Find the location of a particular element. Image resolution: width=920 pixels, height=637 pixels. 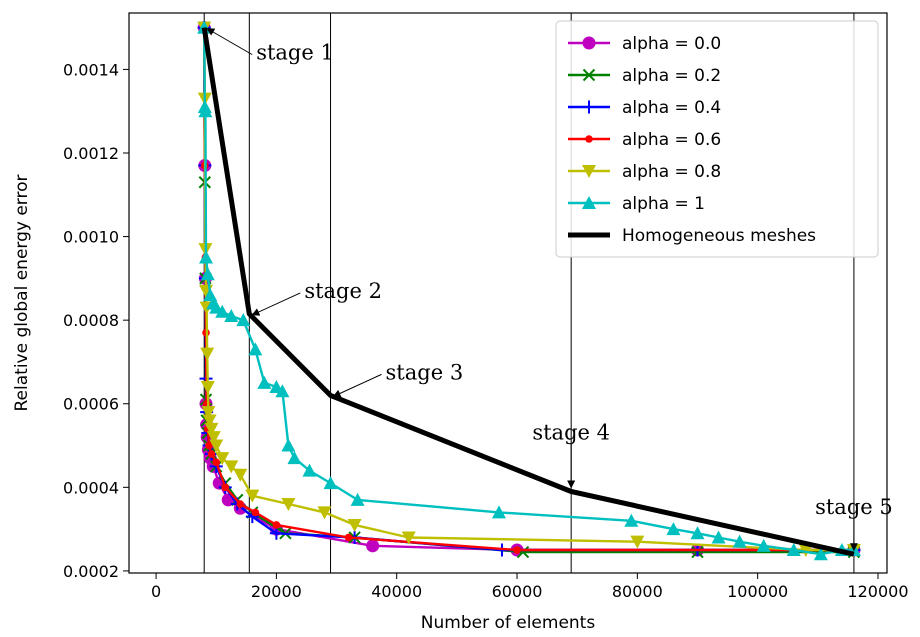

y-tick-label: 0.0008 is located at coordinates (91, 320).